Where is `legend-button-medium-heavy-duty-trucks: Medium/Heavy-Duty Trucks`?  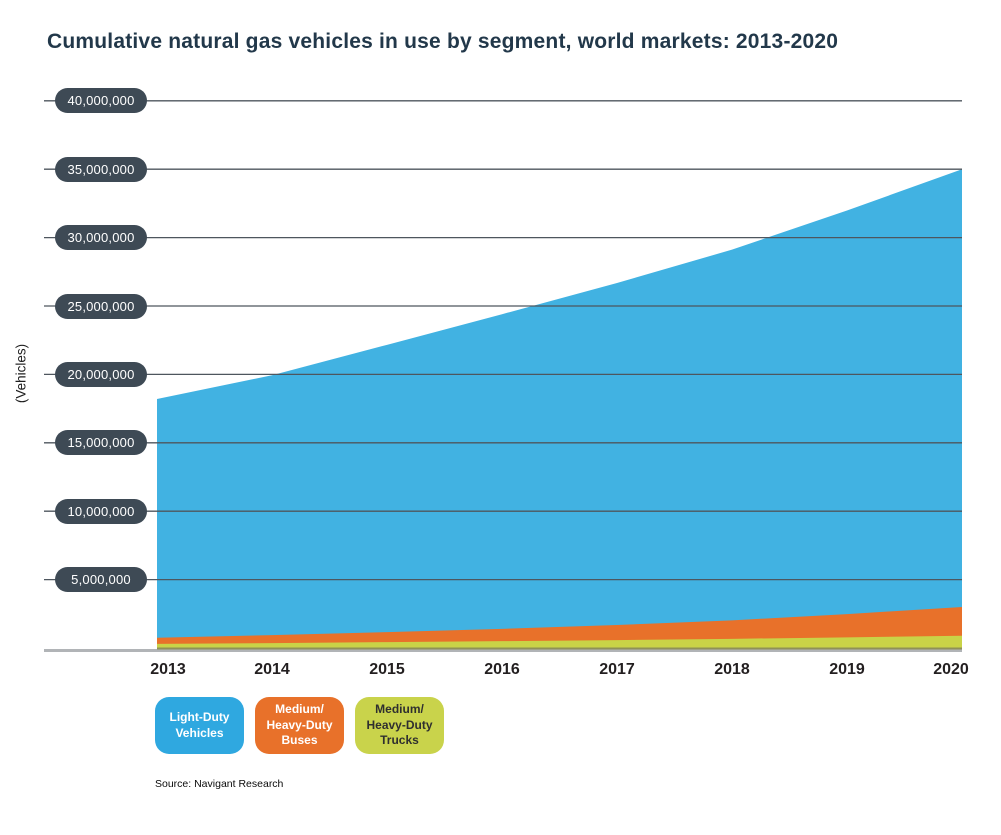
legend-button-medium-heavy-duty-trucks: Medium/Heavy-Duty Trucks is located at coordinates (399, 725).